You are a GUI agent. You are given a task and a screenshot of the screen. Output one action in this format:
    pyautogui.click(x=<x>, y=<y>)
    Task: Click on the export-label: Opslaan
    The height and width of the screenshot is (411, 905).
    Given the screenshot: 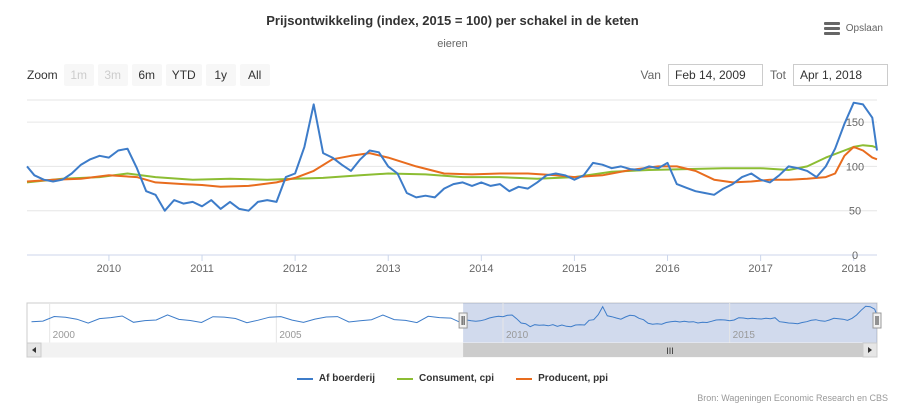 What is the action you would take?
    pyautogui.click(x=864, y=28)
    